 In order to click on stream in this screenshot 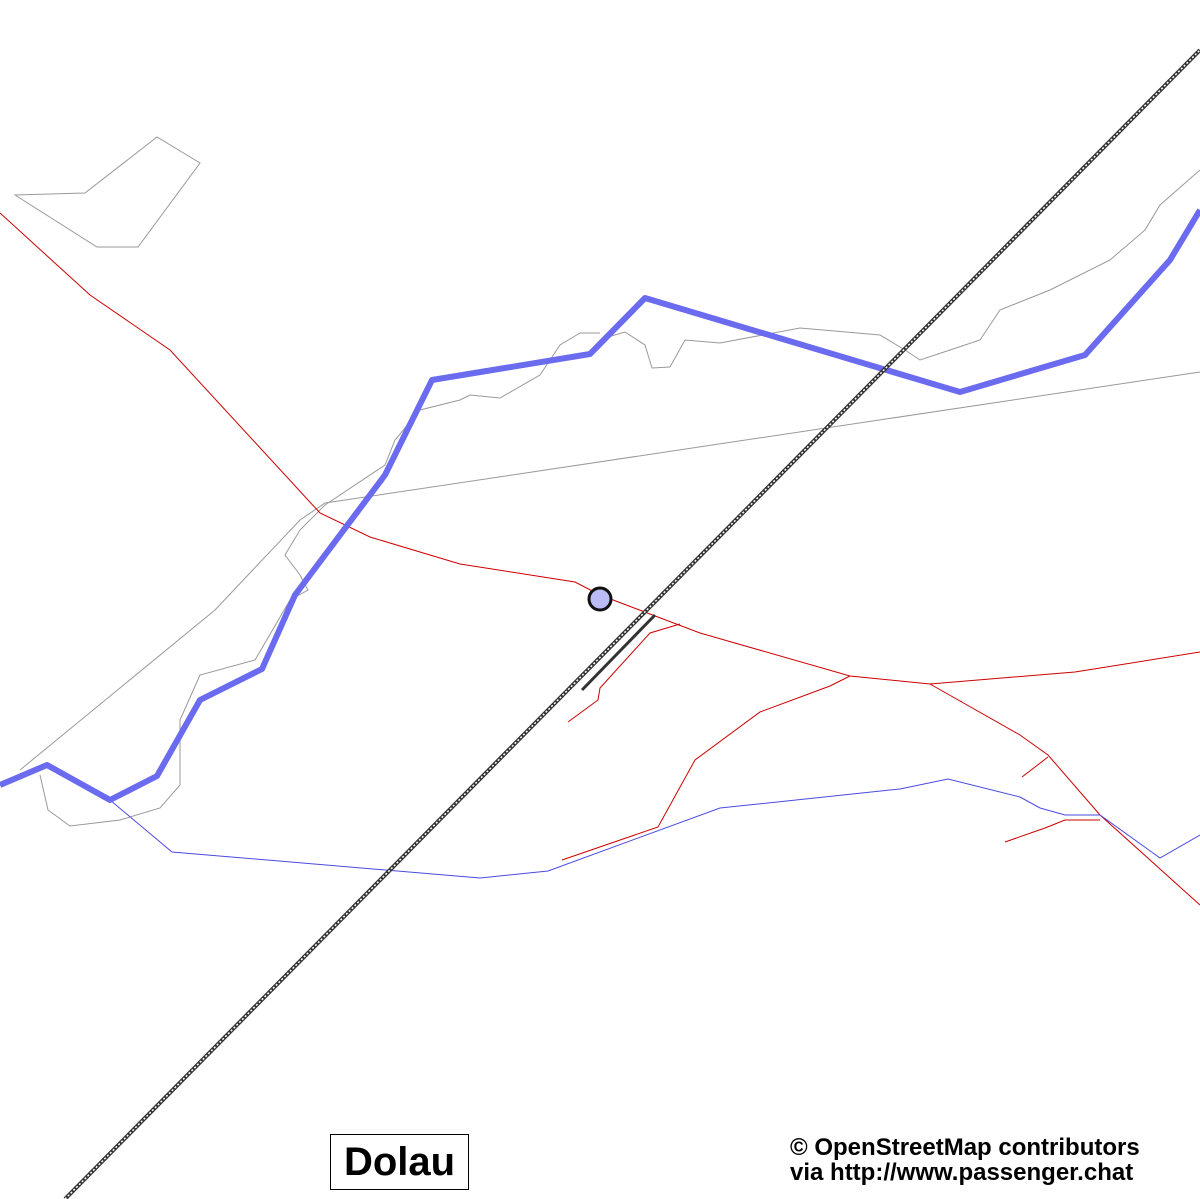, I will do `click(654, 828)`.